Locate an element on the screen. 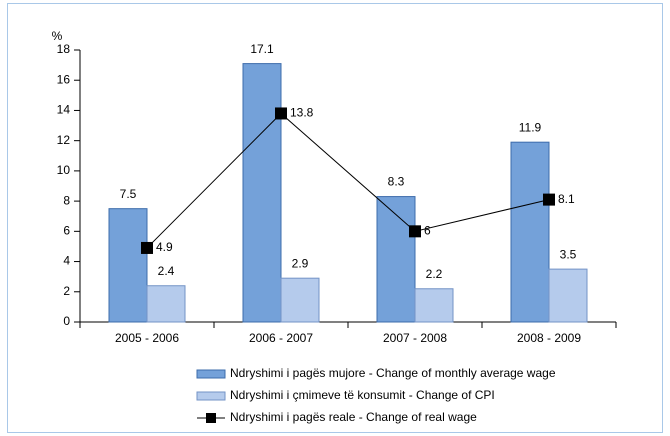 This screenshot has height=436, width=670. y-tick-label: 4 is located at coordinates (66, 261).